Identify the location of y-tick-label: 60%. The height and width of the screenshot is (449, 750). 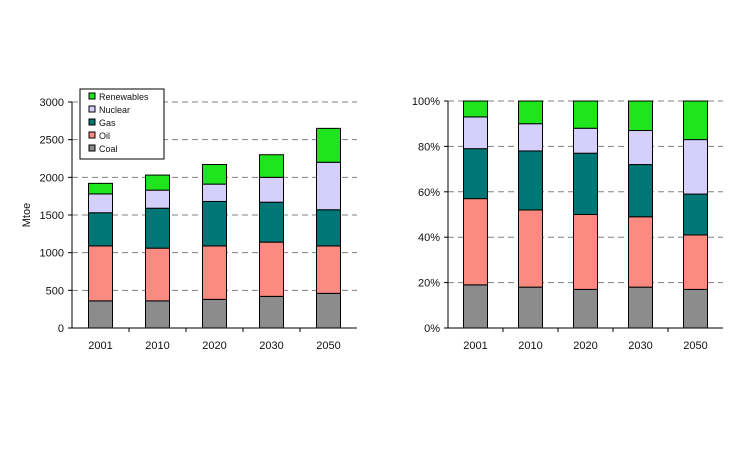
(429, 193).